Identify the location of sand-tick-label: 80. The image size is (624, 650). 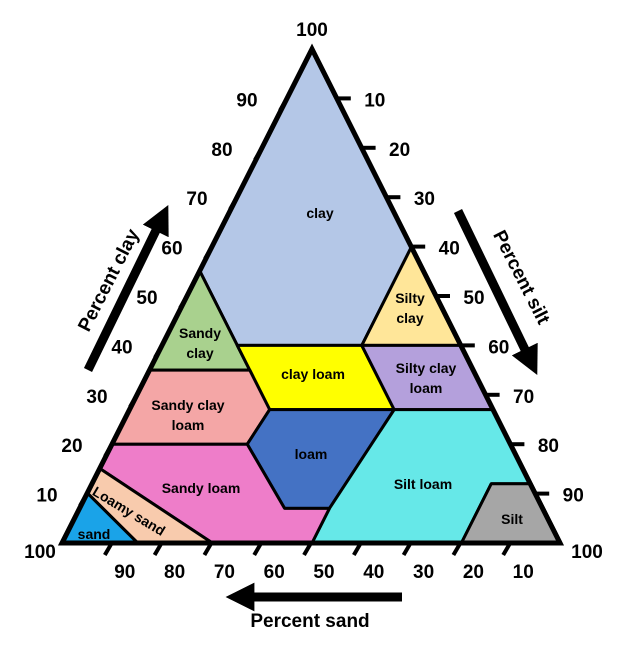
(174, 572).